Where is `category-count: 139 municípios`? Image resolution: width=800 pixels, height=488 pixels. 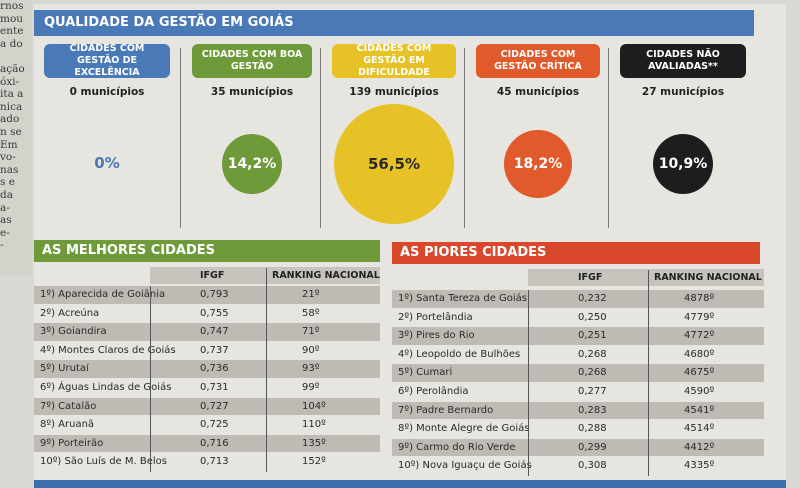 category-count: 139 municípios is located at coordinates (394, 92).